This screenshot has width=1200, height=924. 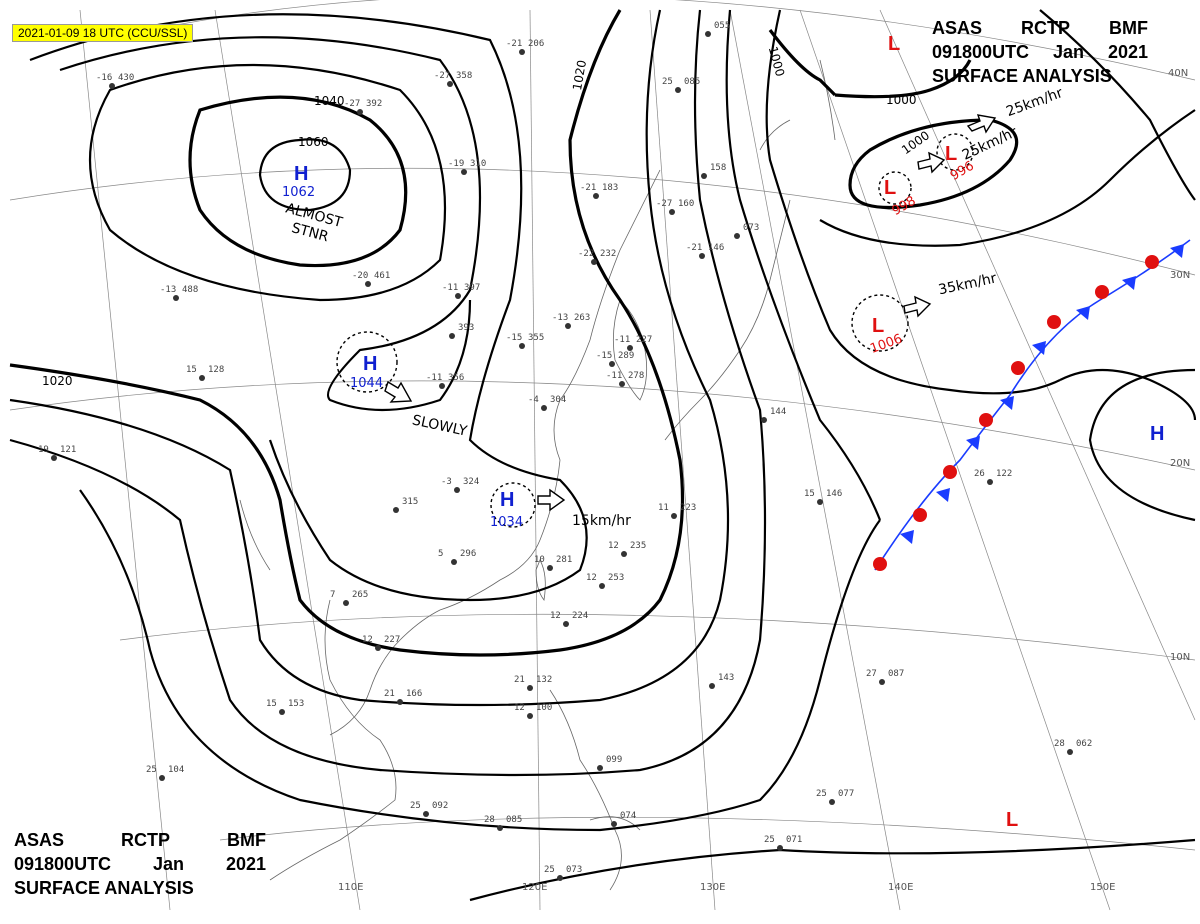 I want to click on station-pressure: 281, so click(x=564, y=560).